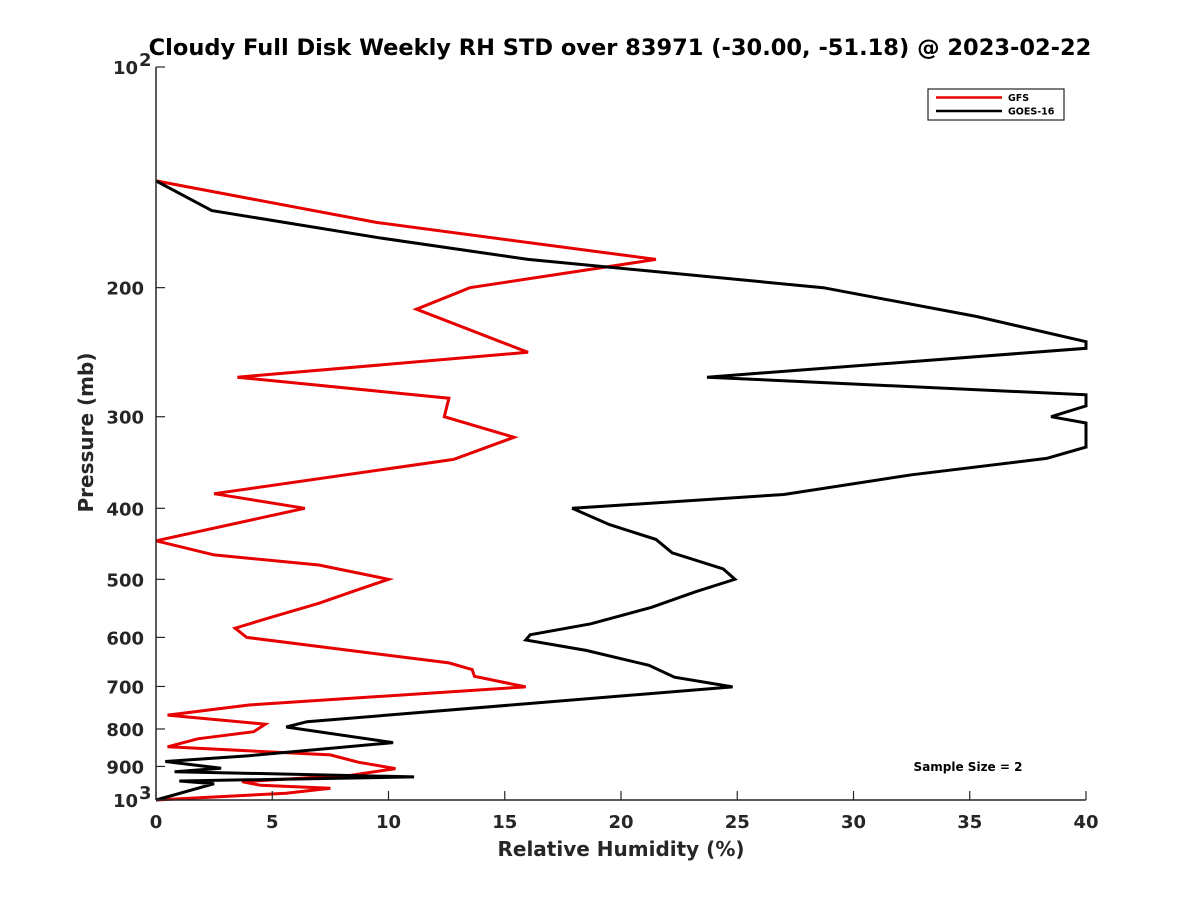 The image size is (1200, 900). I want to click on x-tick-label: 0, so click(156, 822).